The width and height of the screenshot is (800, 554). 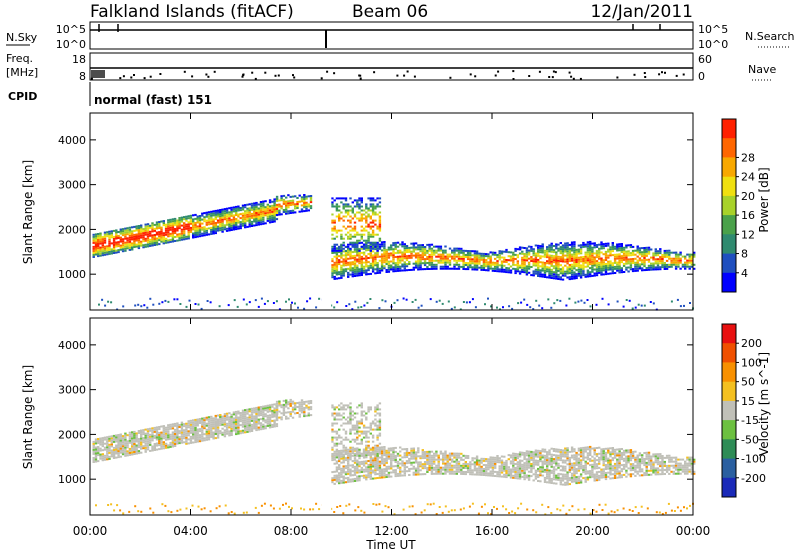 I want to click on nave-dot, so click(x=571, y=76).